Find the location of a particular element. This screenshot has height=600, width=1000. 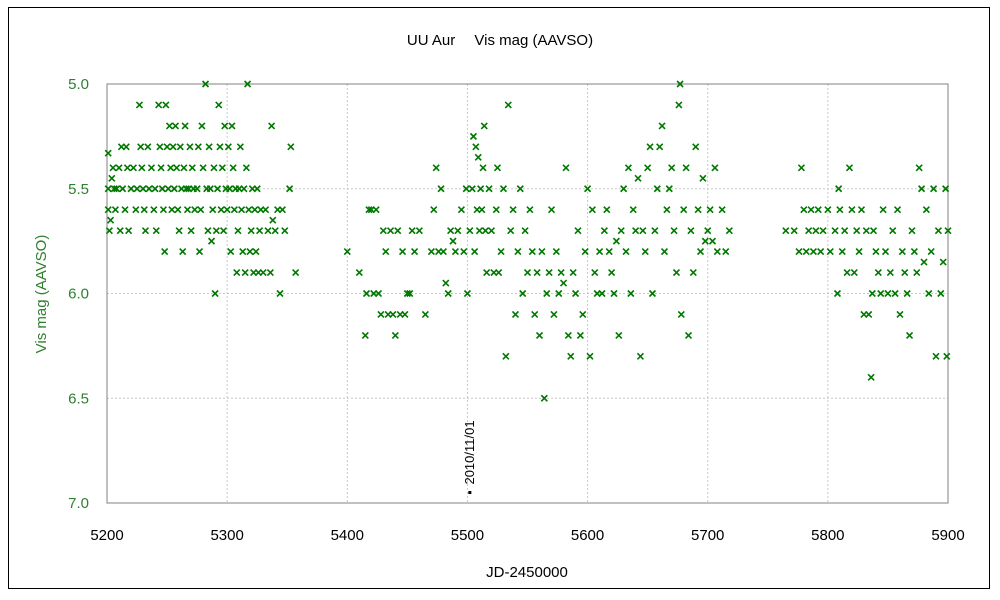

annotation-layer: 2010/11/01 is located at coordinates (469, 457).